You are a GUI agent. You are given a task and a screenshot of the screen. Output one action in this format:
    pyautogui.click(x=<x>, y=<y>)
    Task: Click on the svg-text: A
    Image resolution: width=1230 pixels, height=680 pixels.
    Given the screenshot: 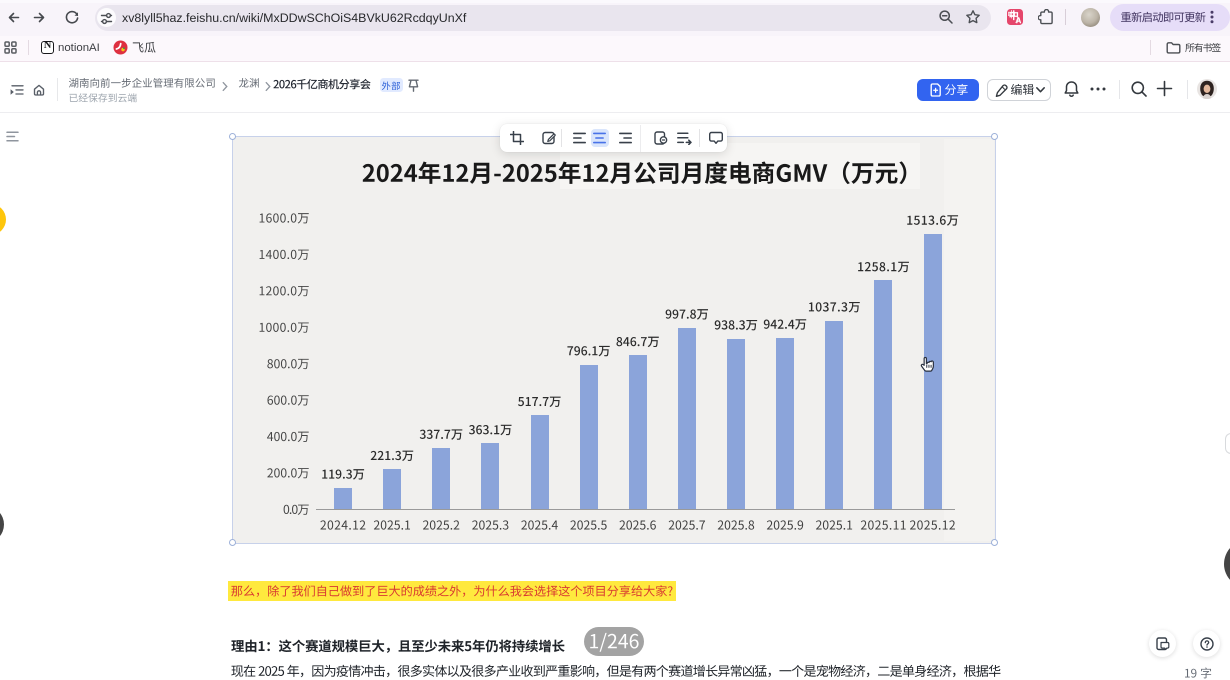 What is the action you would take?
    pyautogui.click(x=1018, y=20)
    